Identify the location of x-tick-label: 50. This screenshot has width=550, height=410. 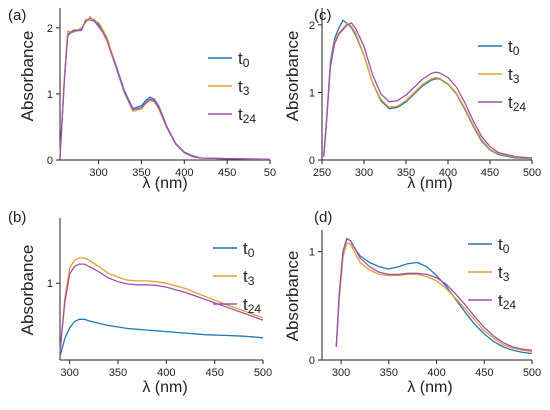
(270, 173).